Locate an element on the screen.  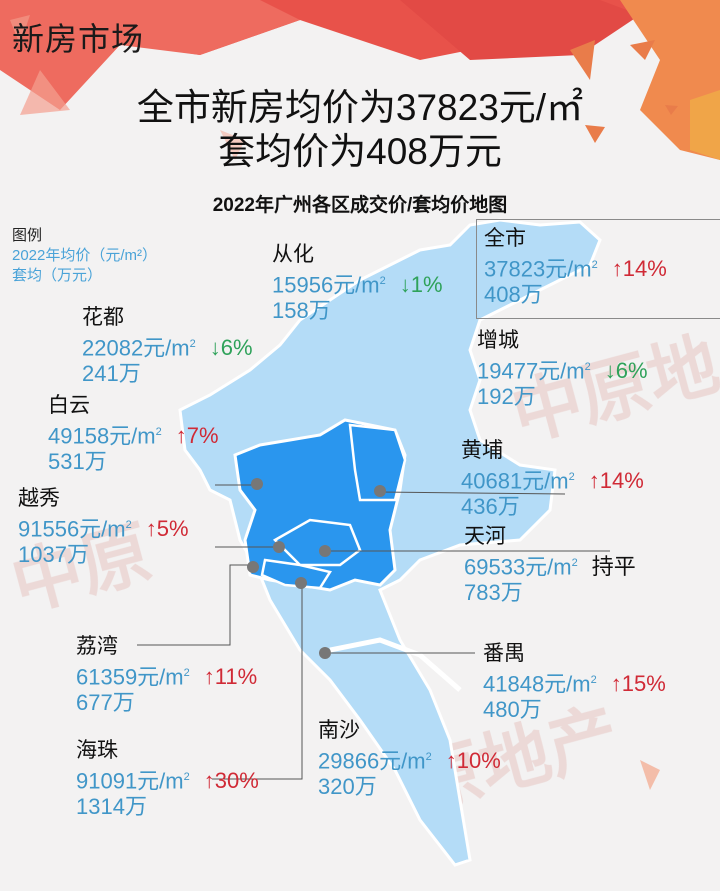
district-name: 从化 is located at coordinates (293, 254).